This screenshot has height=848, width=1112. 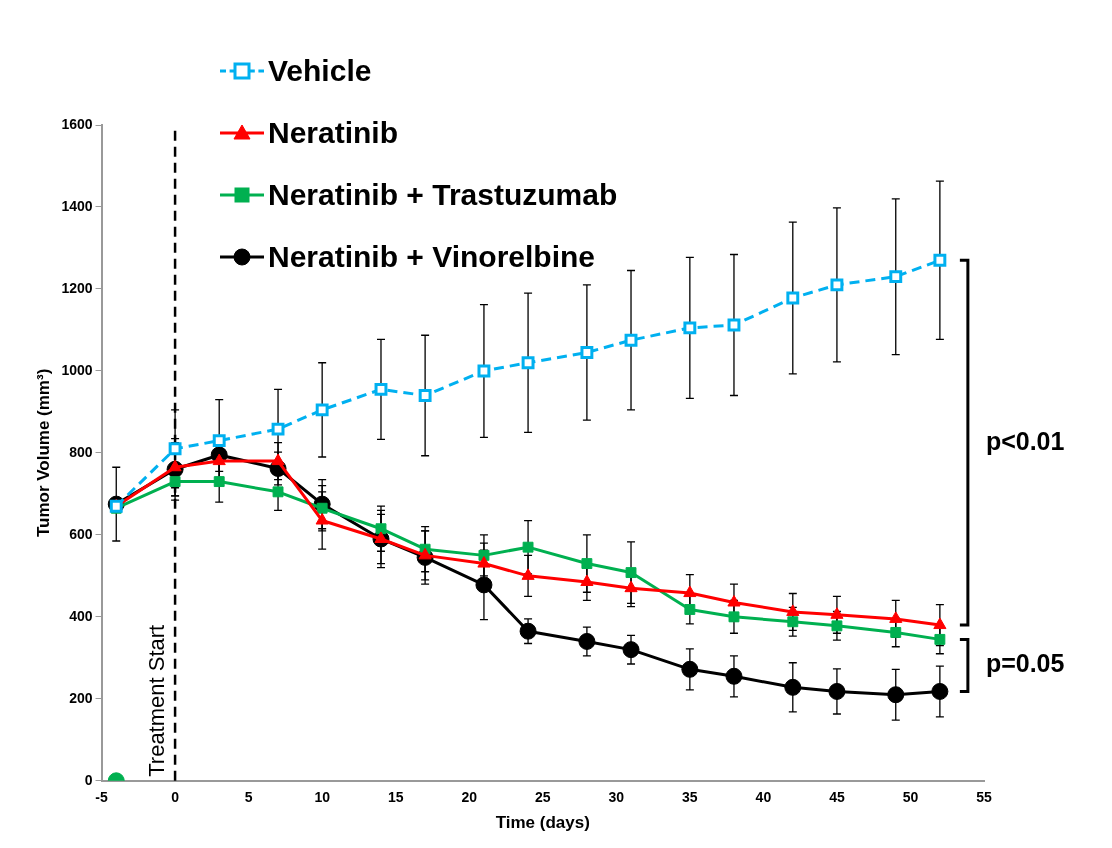 I want to click on y-tick-label: 1200, so click(x=77, y=287).